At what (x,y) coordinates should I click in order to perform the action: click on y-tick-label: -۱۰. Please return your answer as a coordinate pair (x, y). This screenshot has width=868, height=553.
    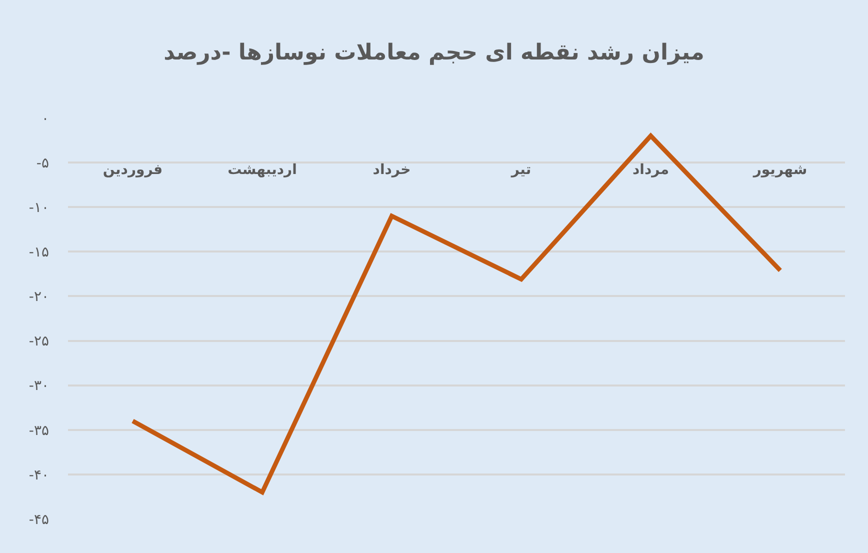
    Looking at the image, I should click on (38, 208).